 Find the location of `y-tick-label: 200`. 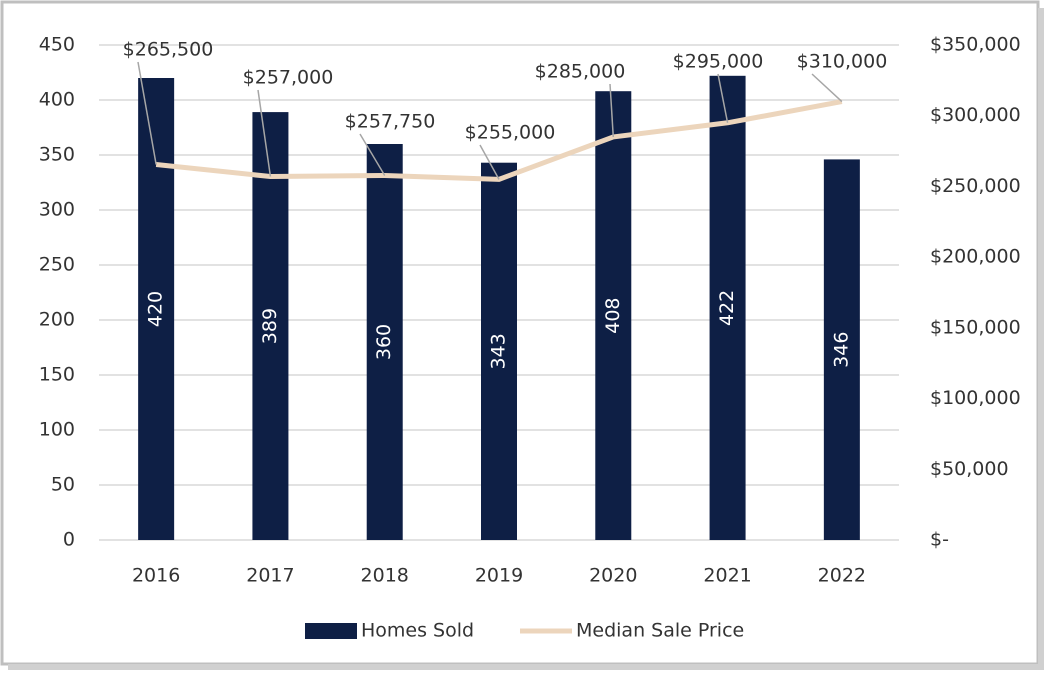

y-tick-label: 200 is located at coordinates (57, 320).